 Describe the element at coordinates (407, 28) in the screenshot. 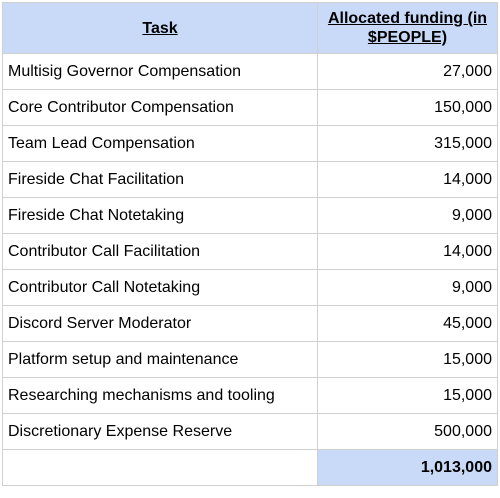

I see `funding-column-header: Allocated funding (in $PEOPLE)` at that location.